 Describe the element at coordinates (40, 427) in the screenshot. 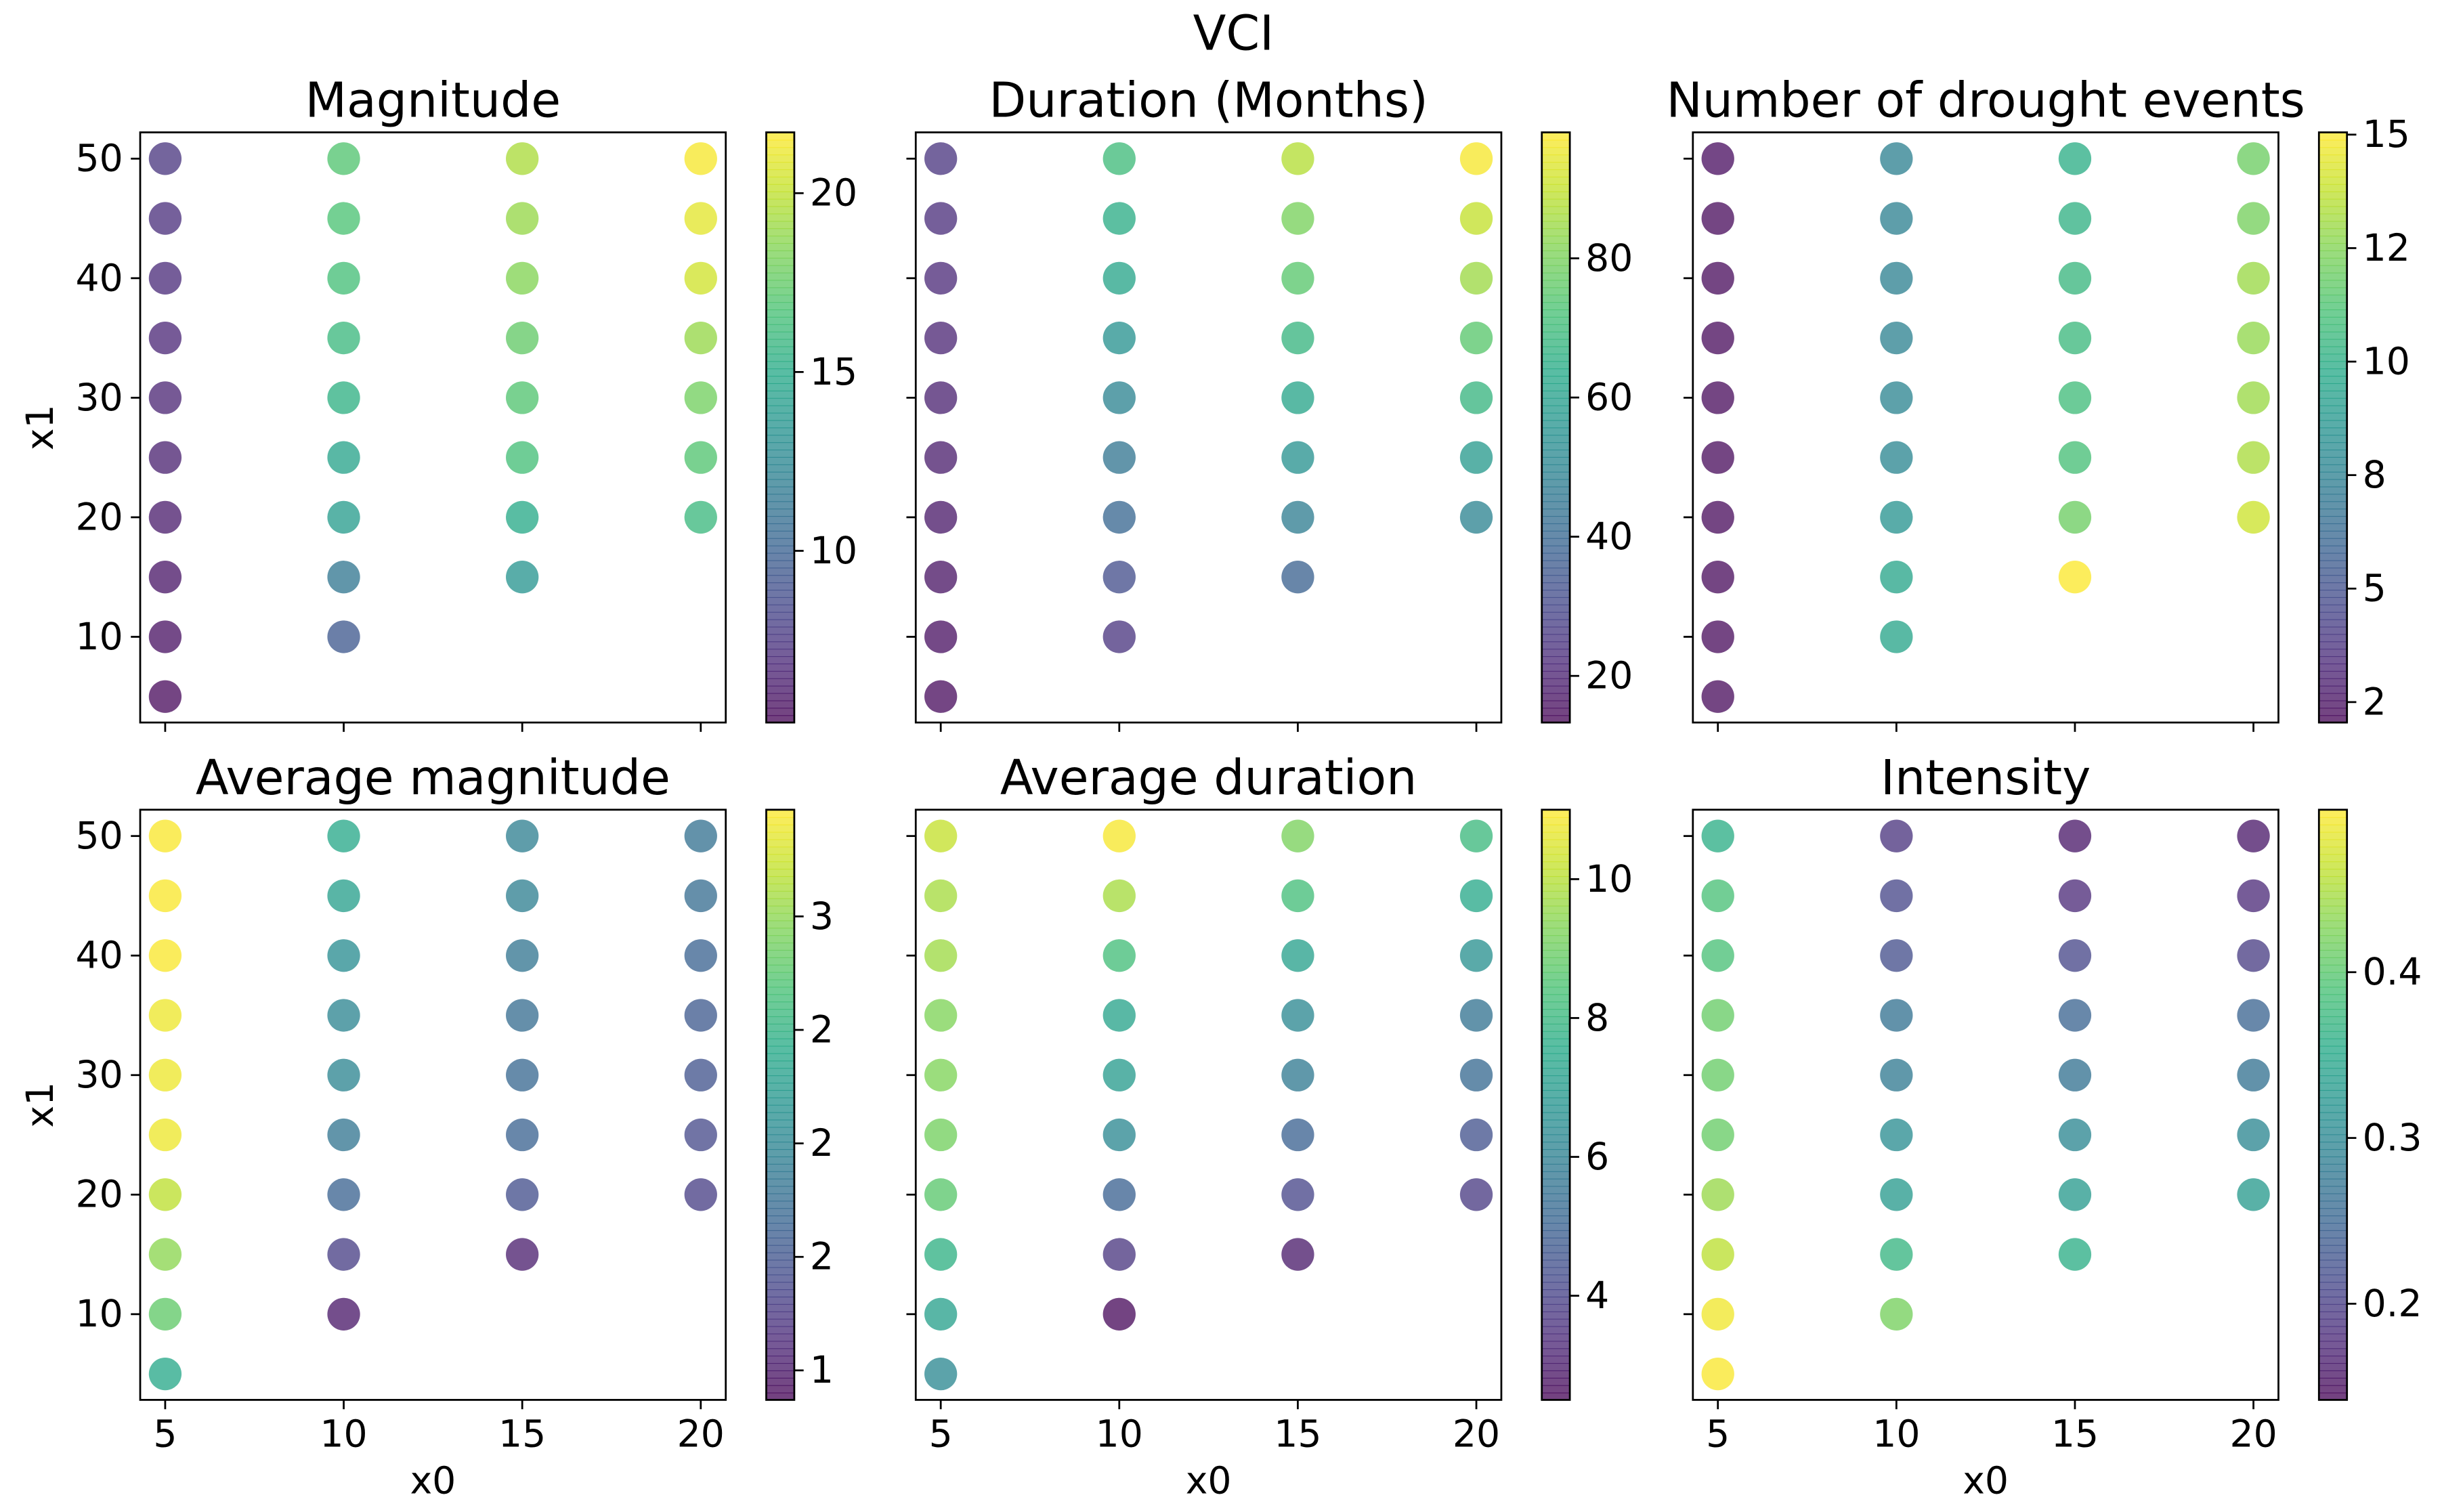

I see `y-axis-label: x1` at that location.